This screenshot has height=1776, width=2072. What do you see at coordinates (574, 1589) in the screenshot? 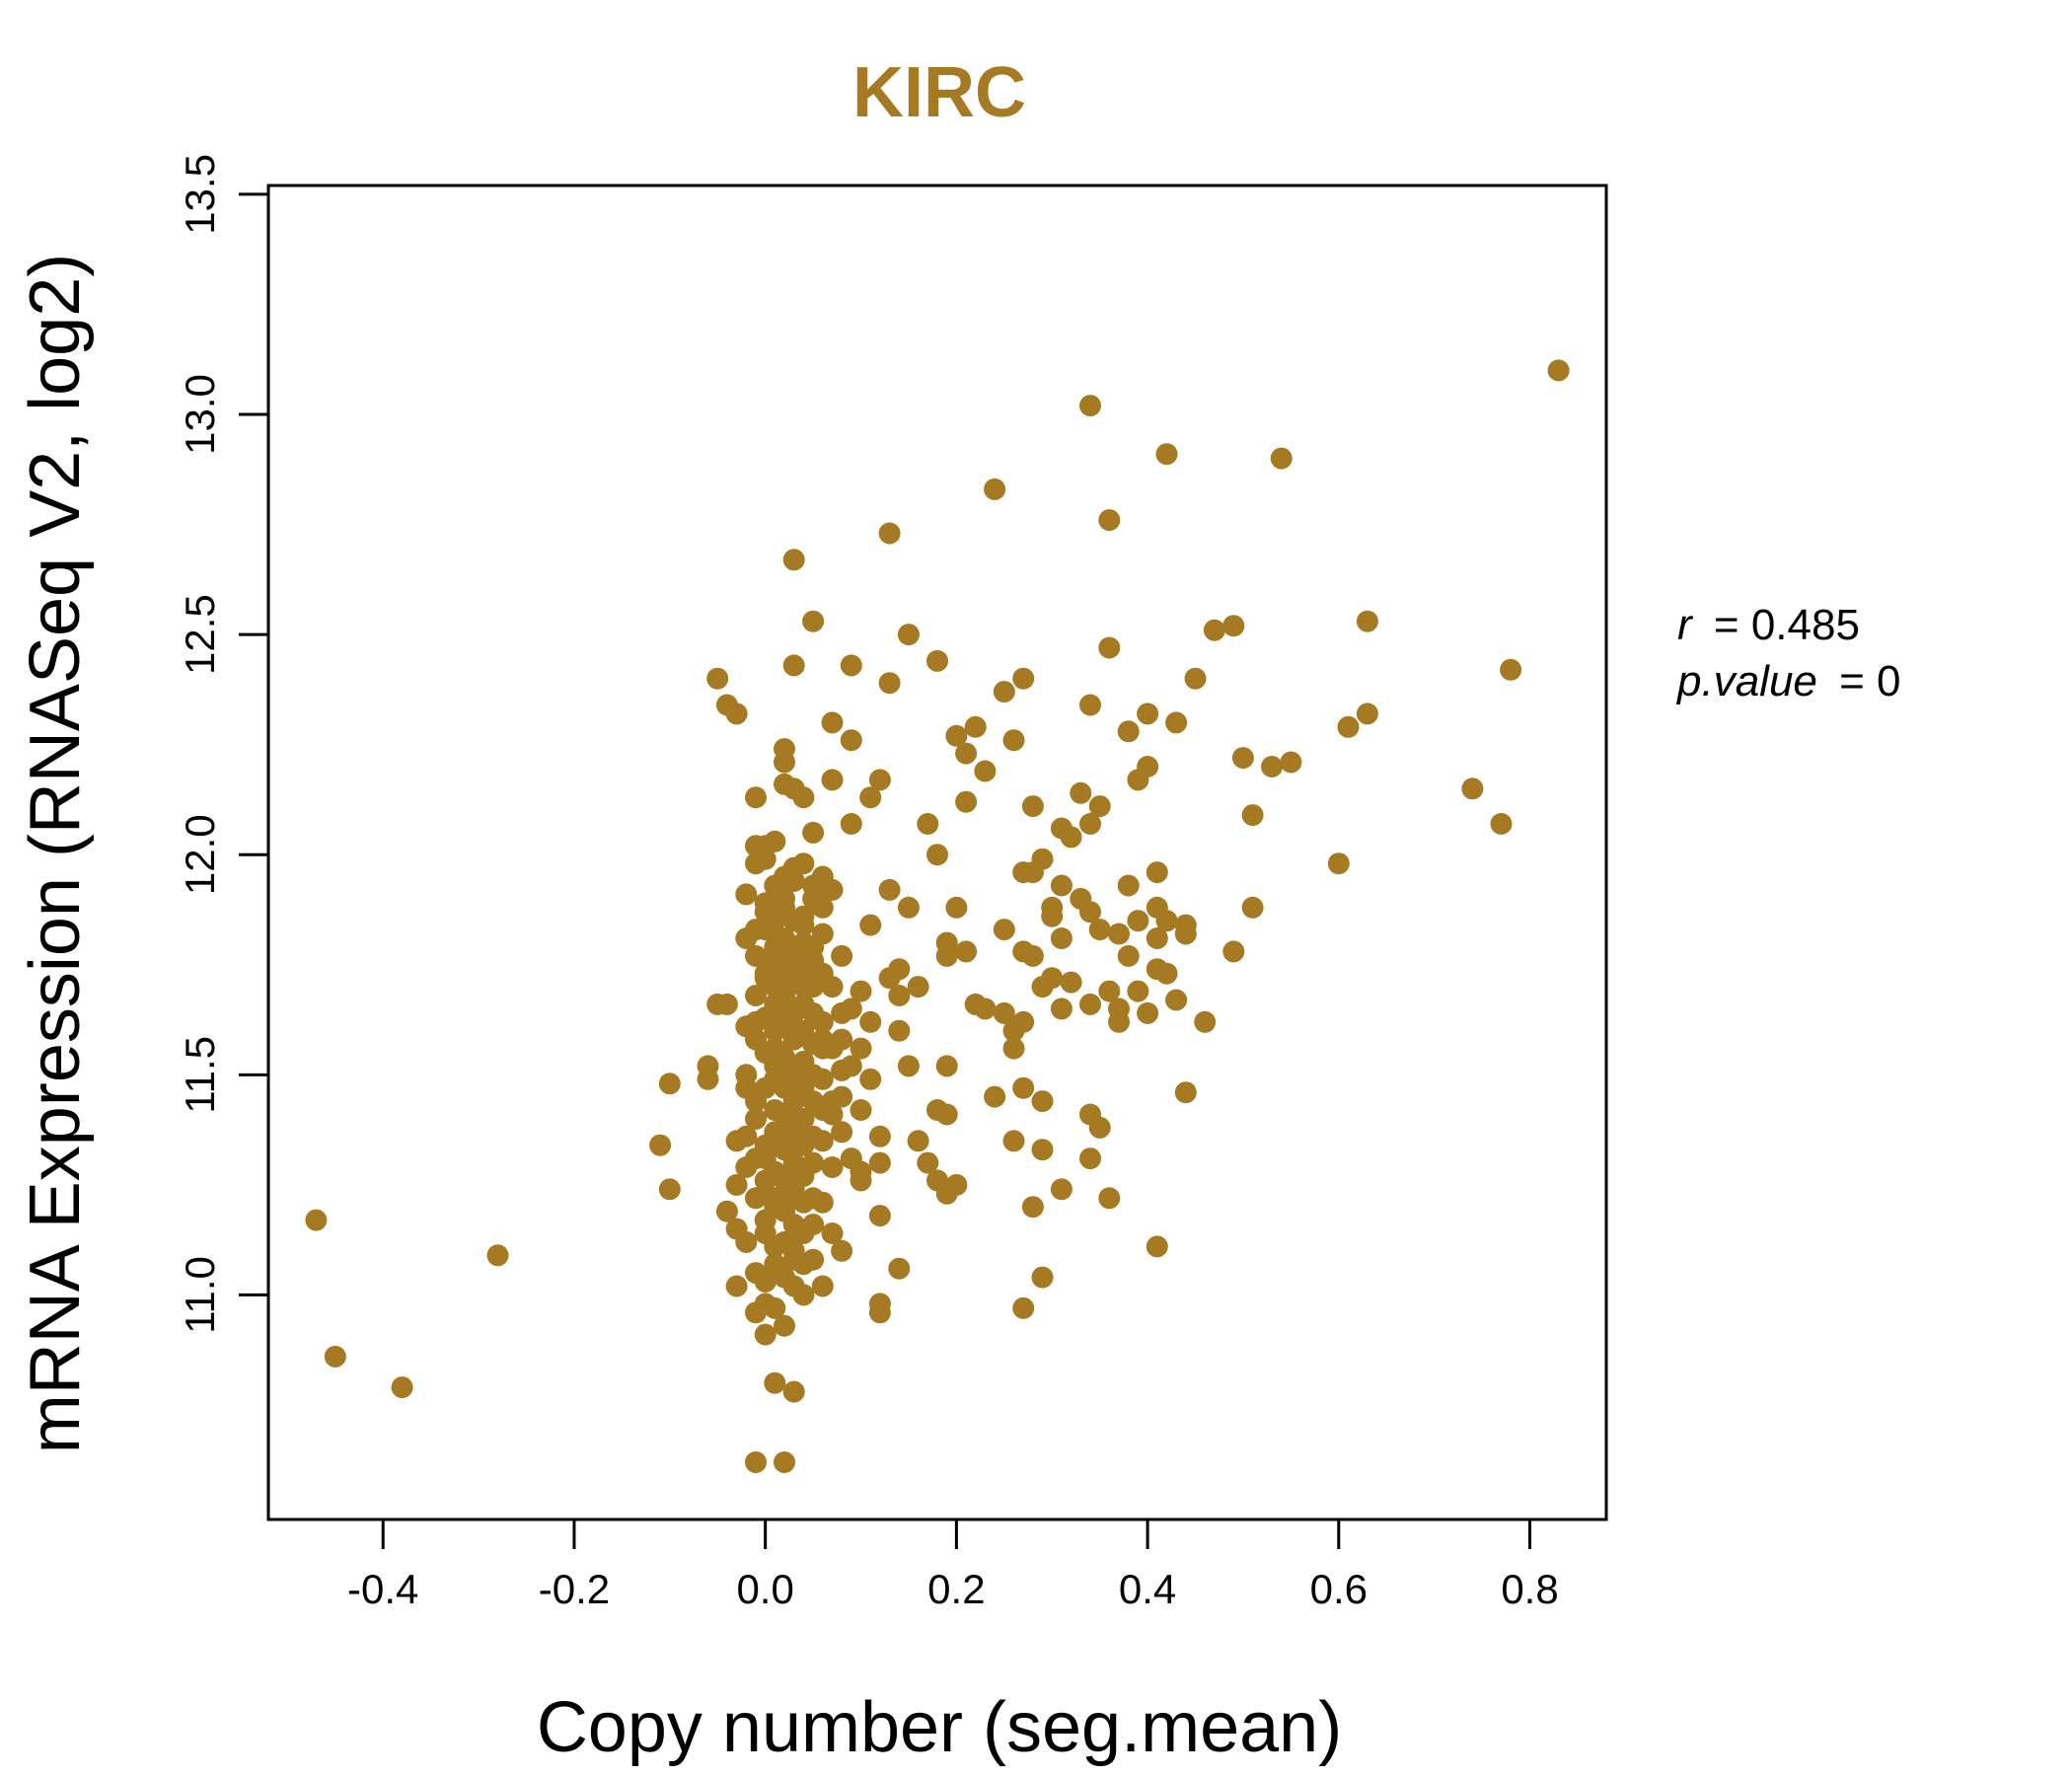
I see `x-tick-label: -0.2` at bounding box center [574, 1589].